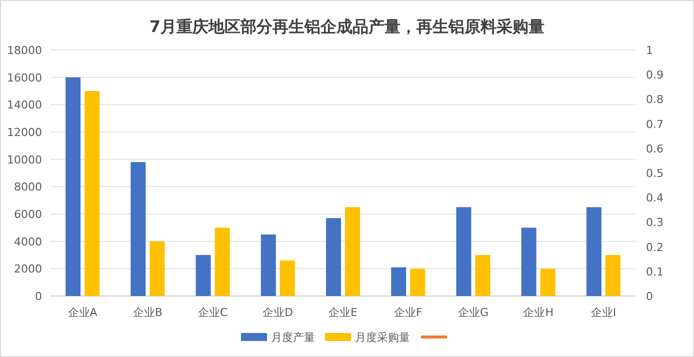  What do you see at coordinates (655, 149) in the screenshot?
I see `y2-tick-label: 0.6` at bounding box center [655, 149].